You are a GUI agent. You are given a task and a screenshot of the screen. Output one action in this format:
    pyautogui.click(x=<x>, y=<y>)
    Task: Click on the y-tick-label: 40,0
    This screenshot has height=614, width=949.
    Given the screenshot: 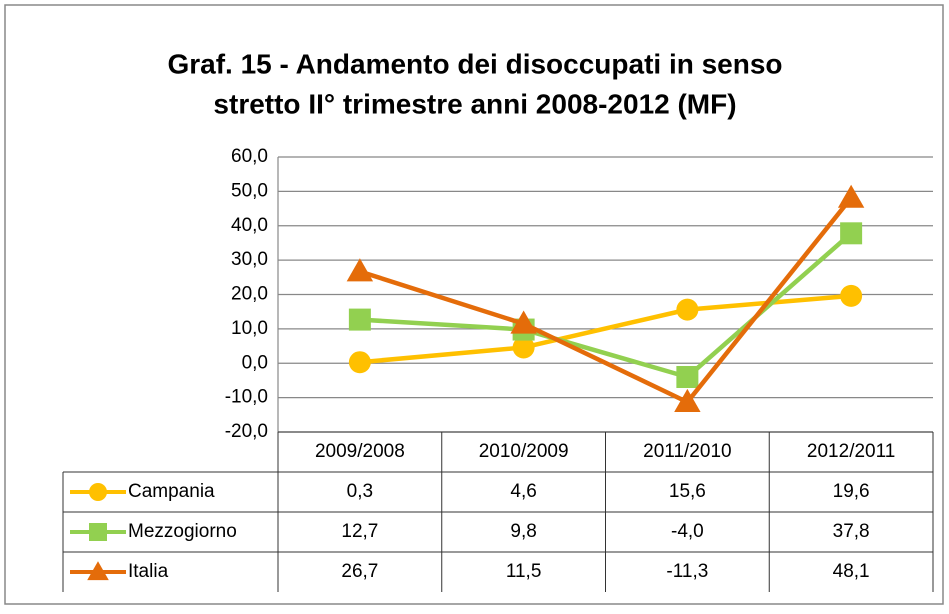 What is the action you would take?
    pyautogui.click(x=249, y=225)
    